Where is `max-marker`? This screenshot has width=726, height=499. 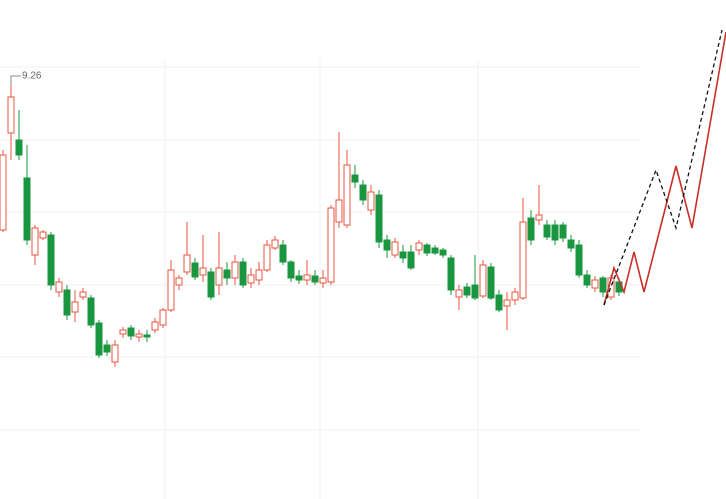
max-marker is located at coordinates (15, 80).